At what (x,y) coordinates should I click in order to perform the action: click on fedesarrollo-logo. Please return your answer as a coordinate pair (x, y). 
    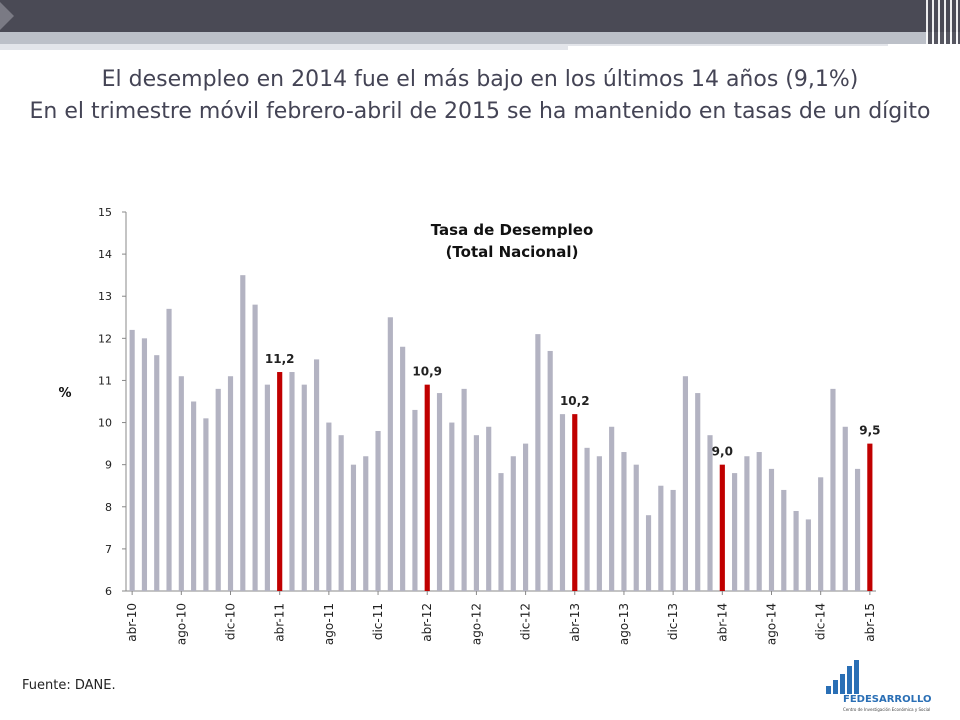
    Looking at the image, I should click on (842, 677).